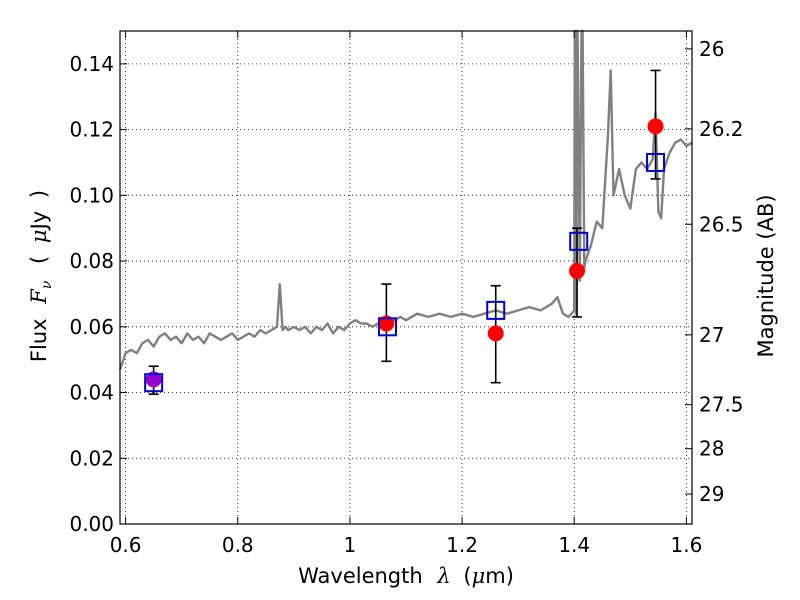 The width and height of the screenshot is (800, 600). I want to click on x-axis-label: Wavelength λ (μm), so click(406, 576).